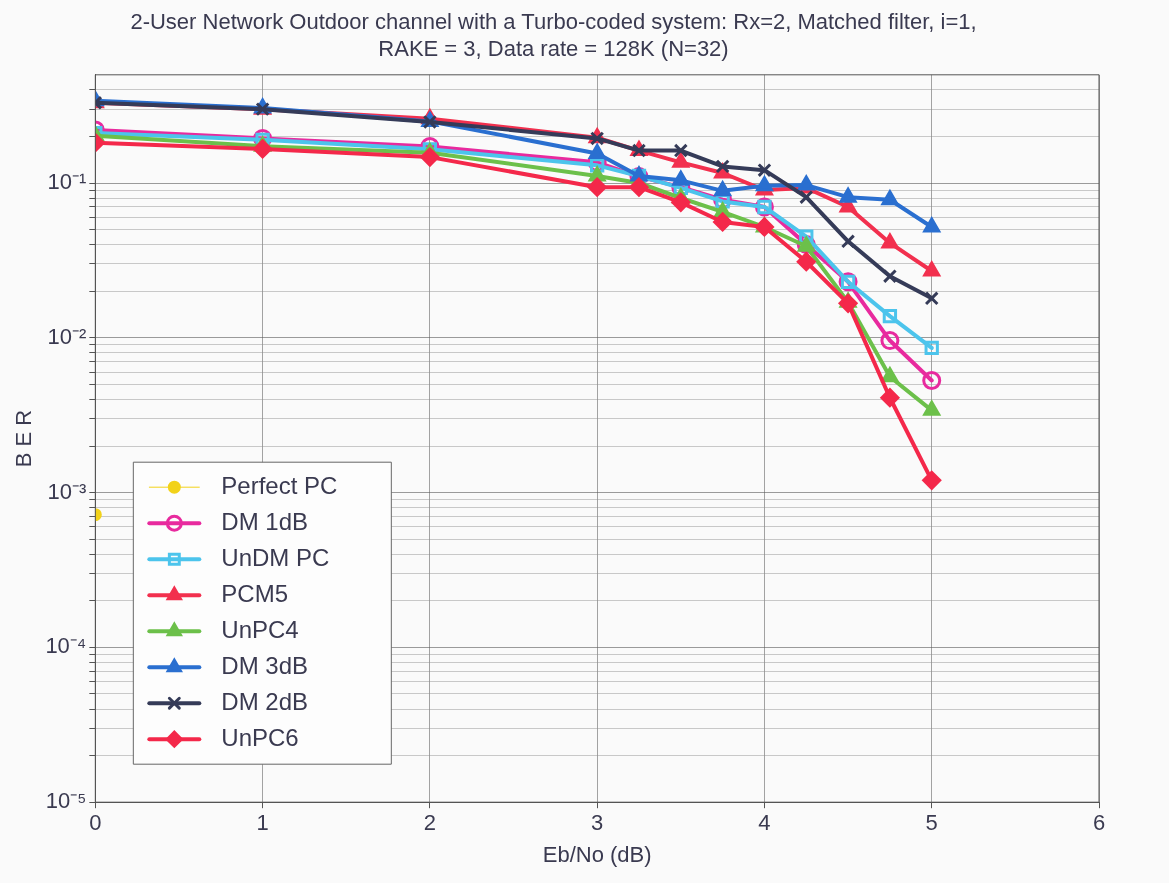  What do you see at coordinates (66, 801) in the screenshot?
I see `y-tick-label: 10⁻⁵` at bounding box center [66, 801].